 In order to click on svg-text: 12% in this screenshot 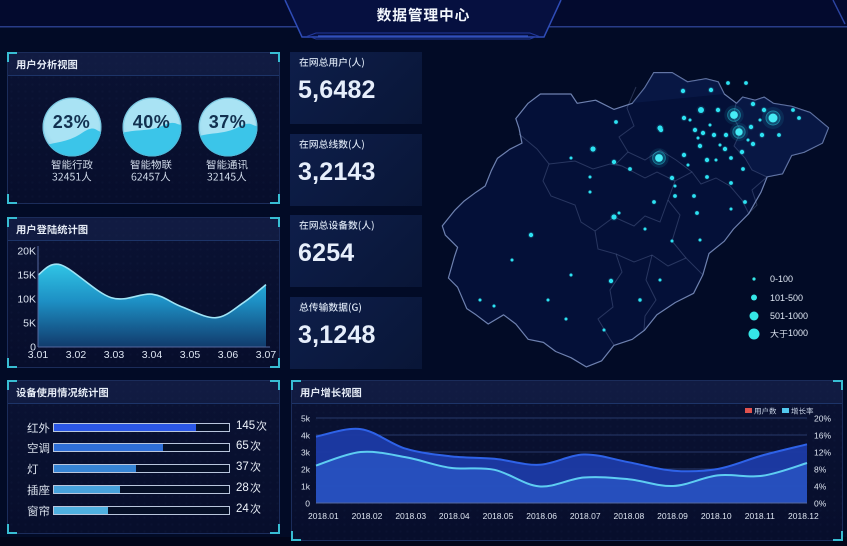, I will do `click(822, 453)`.